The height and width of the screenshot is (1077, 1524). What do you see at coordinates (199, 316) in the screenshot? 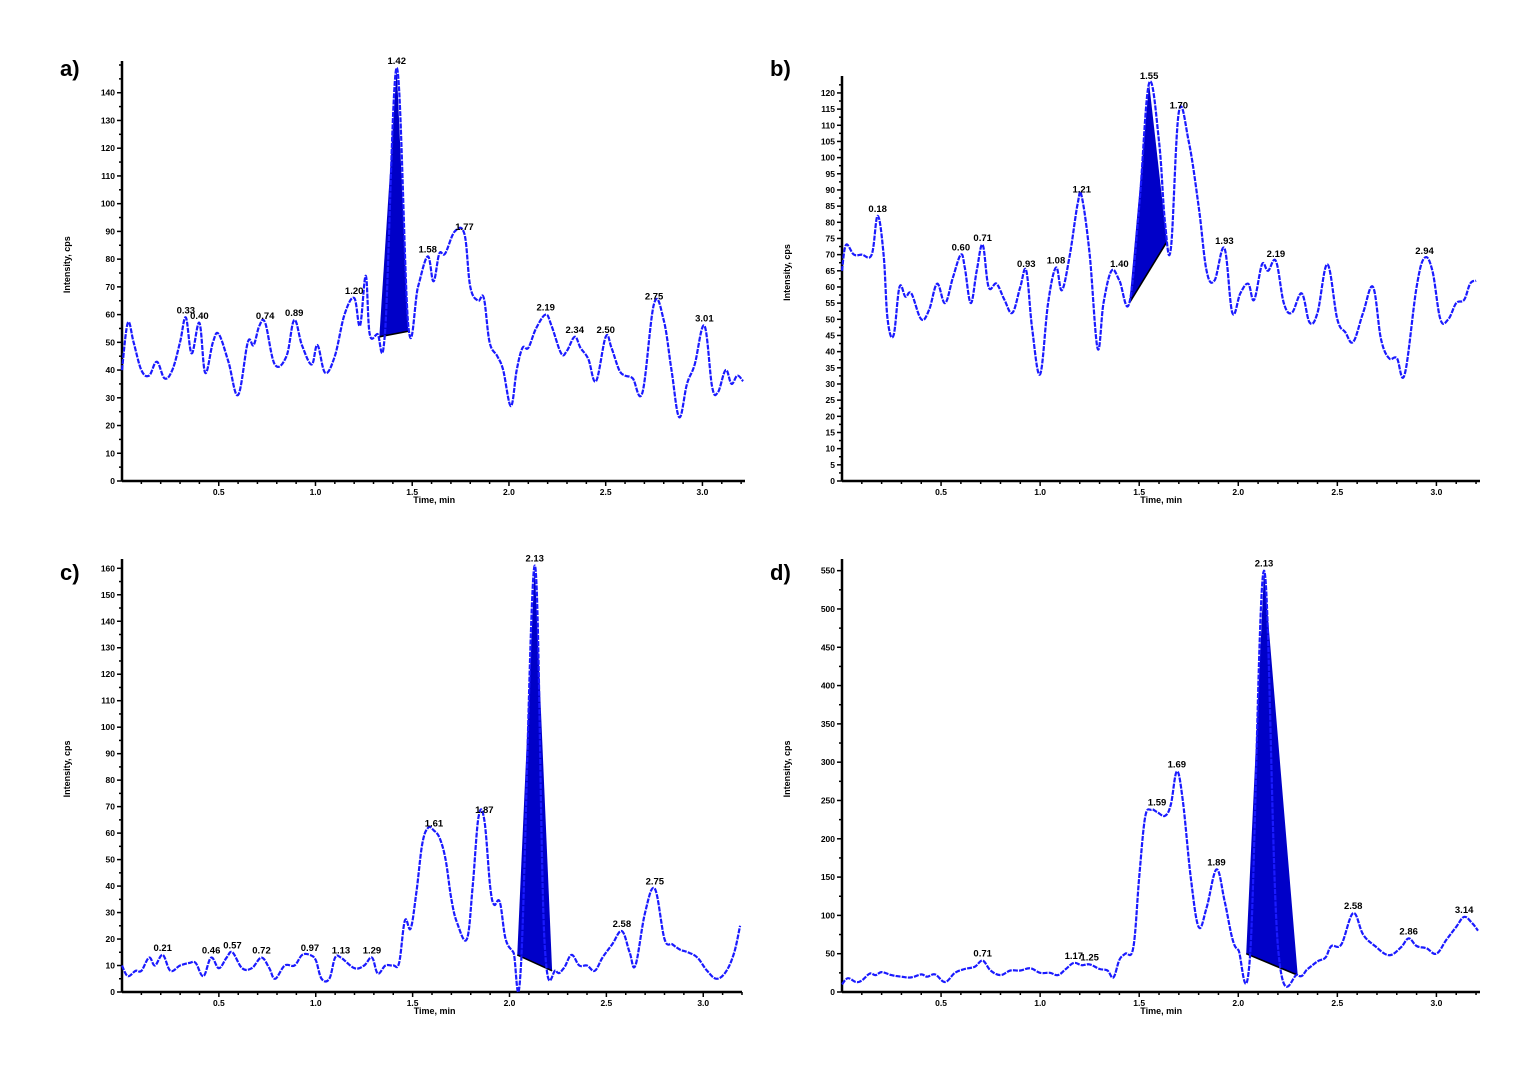
I see `peak-label: 0.40` at bounding box center [199, 316].